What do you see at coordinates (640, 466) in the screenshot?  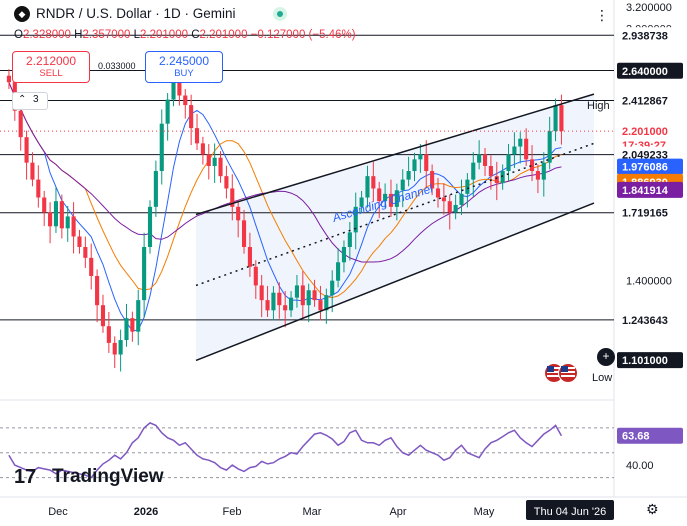 I see `price-axis-tick: 40.00` at bounding box center [640, 466].